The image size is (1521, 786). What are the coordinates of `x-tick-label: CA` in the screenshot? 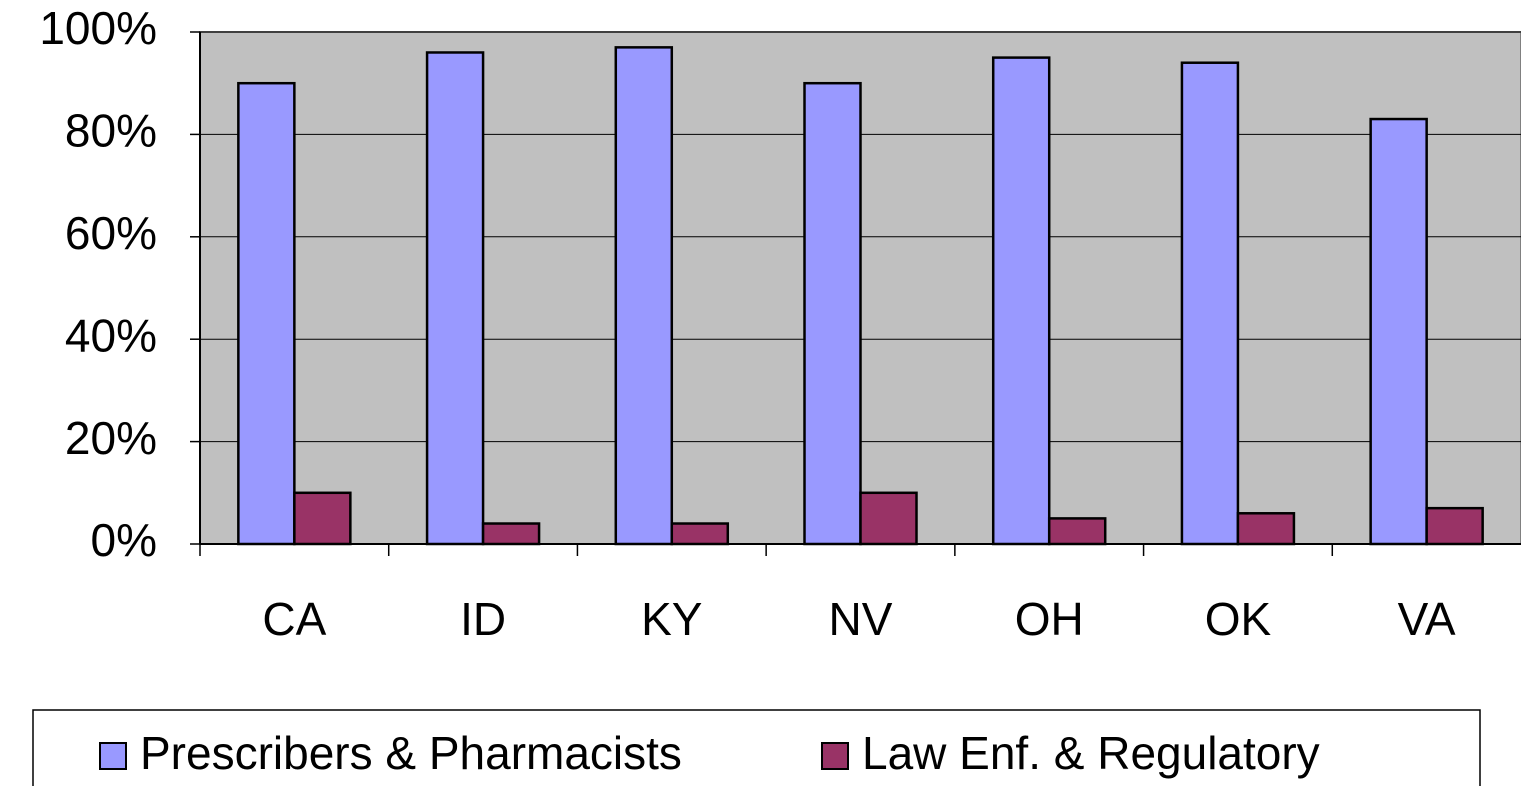 It's located at (294, 619).